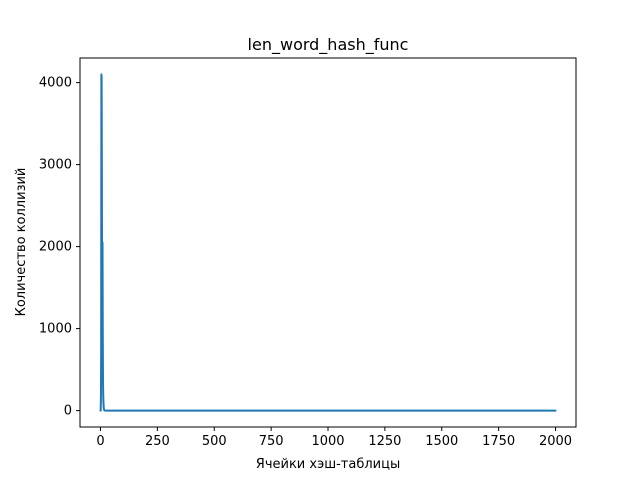 This screenshot has width=640, height=480. What do you see at coordinates (214, 441) in the screenshot?
I see `x-tick-label: 500` at bounding box center [214, 441].